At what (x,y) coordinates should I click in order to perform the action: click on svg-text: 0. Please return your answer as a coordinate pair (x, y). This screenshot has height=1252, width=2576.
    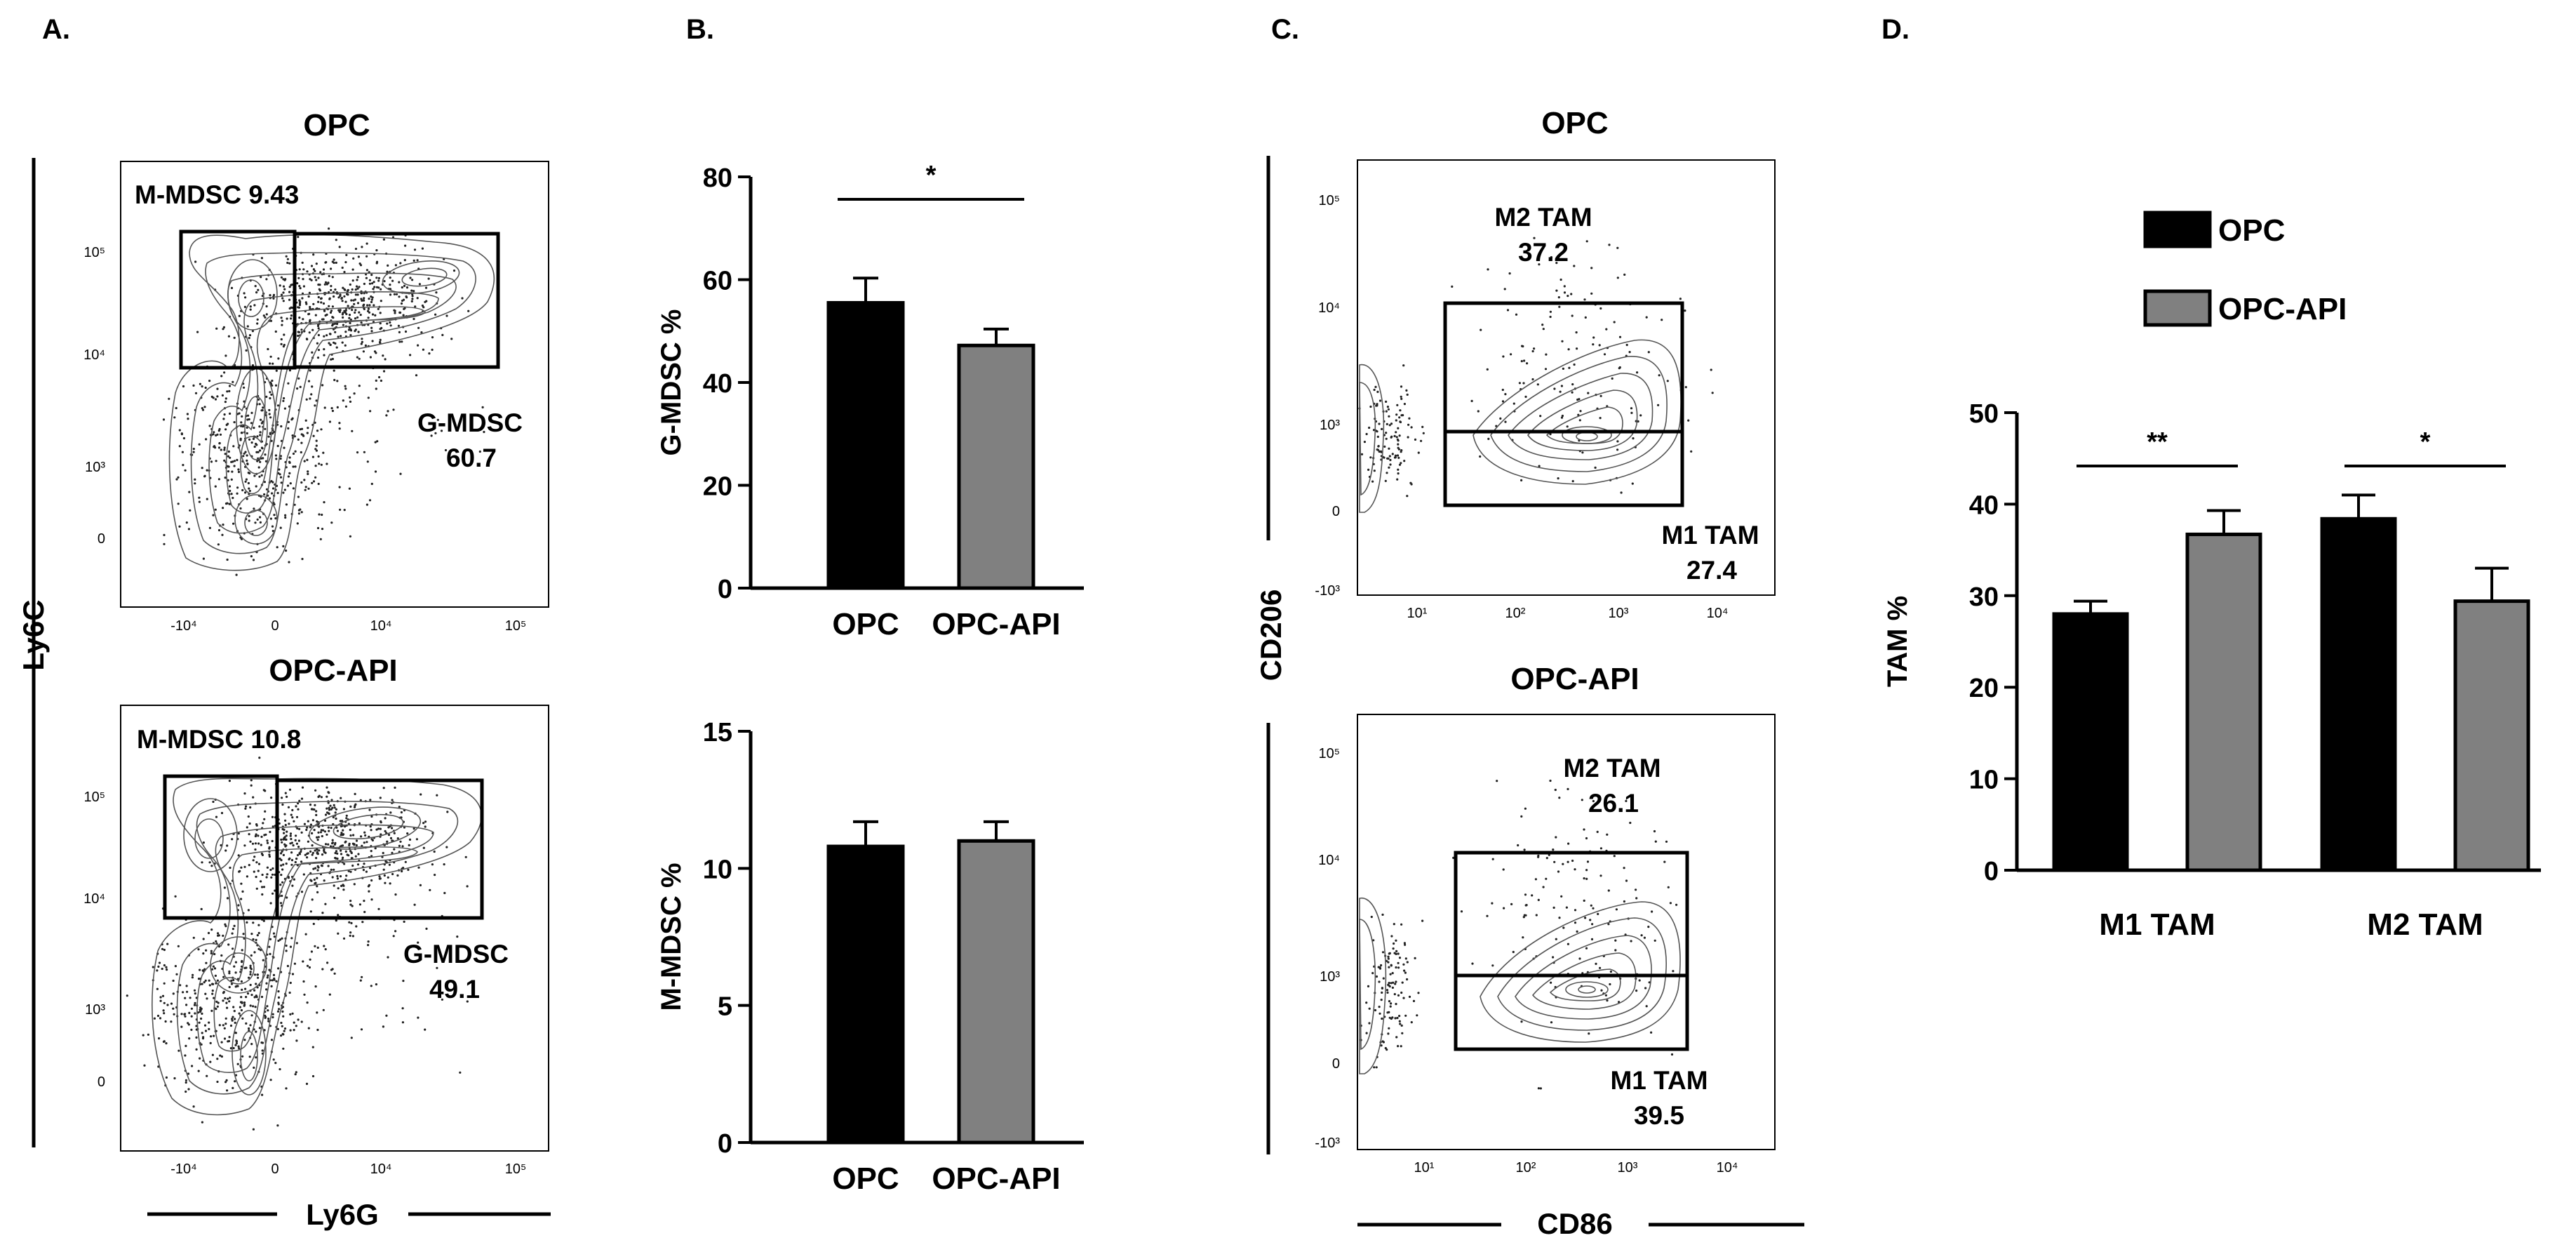
    Looking at the image, I should click on (275, 1169).